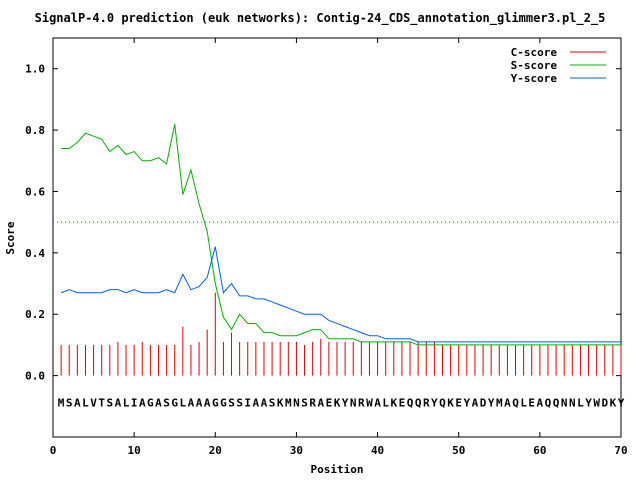  Describe the element at coordinates (534, 52) in the screenshot. I see `legend-label: C-score` at that location.